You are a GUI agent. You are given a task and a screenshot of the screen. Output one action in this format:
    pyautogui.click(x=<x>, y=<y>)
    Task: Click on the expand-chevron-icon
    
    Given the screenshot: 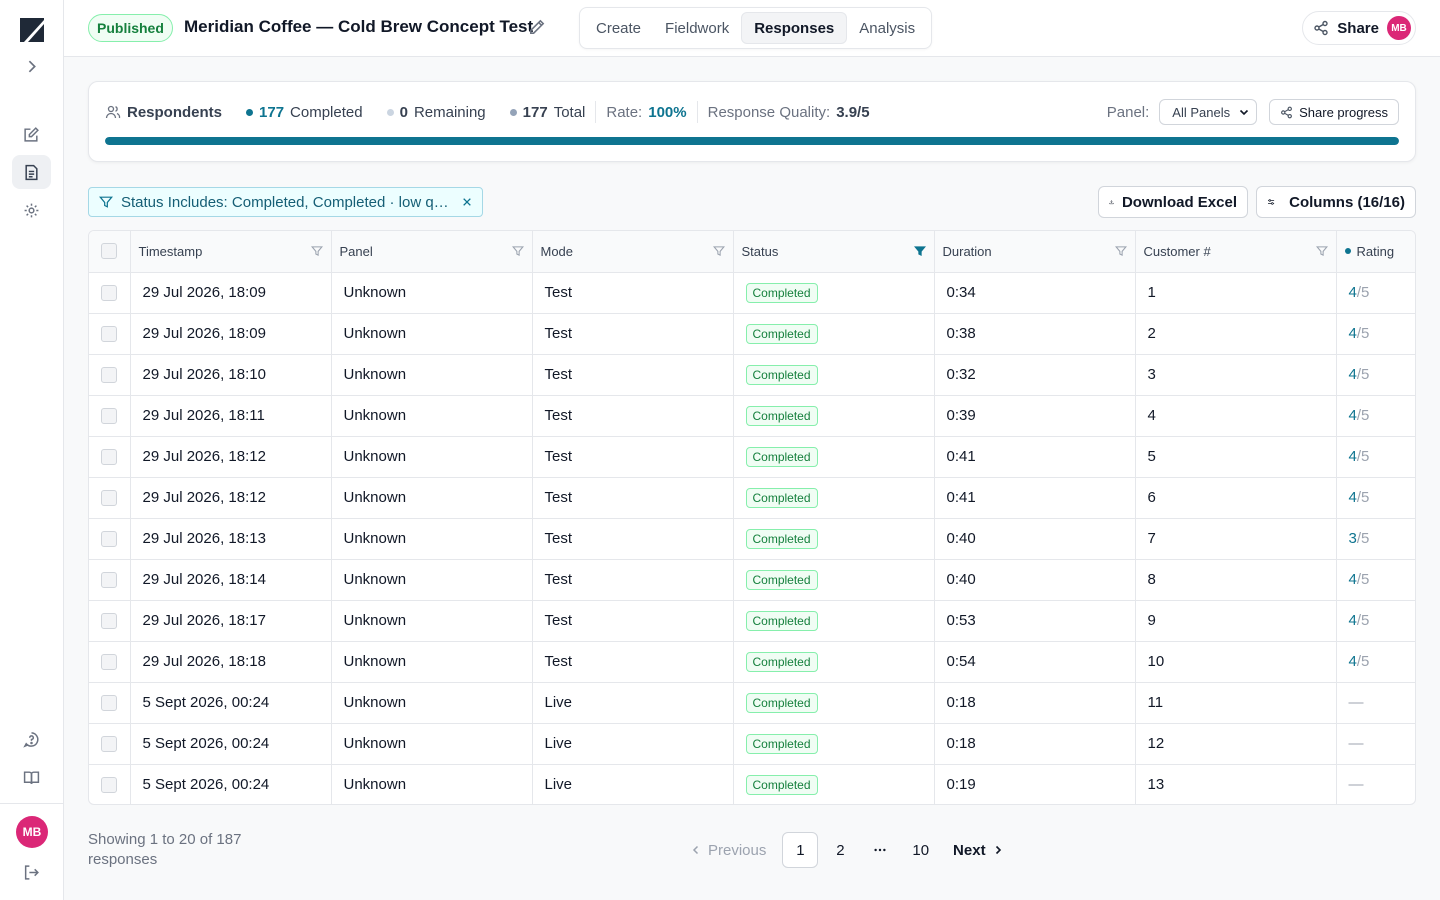 What is the action you would take?
    pyautogui.click(x=31, y=66)
    